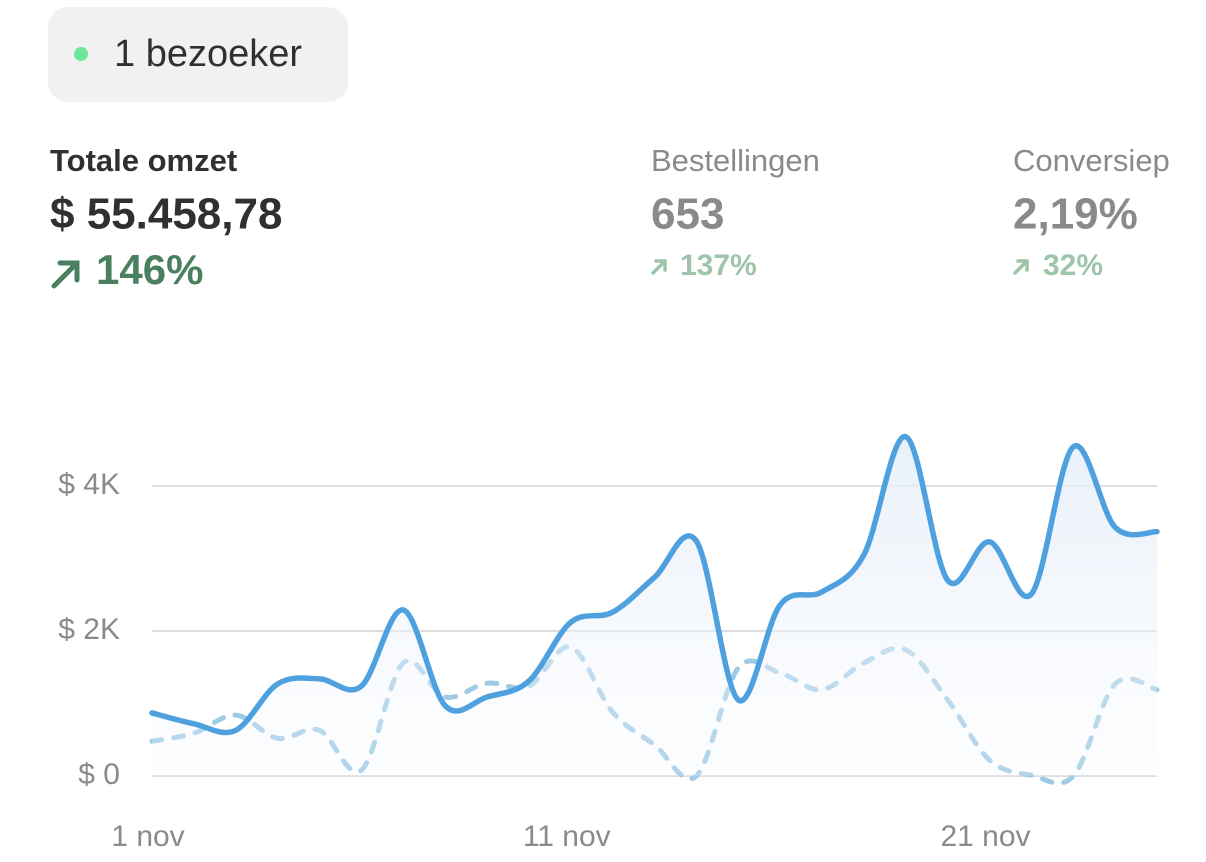  What do you see at coordinates (143, 160) in the screenshot?
I see `metric-label: Totale omzet` at bounding box center [143, 160].